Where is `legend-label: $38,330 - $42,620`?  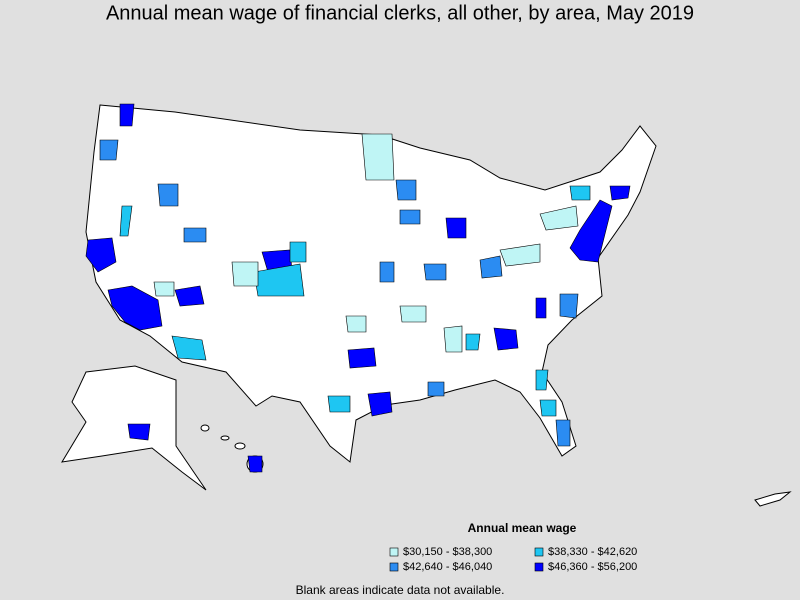 legend-label: $38,330 - $42,620 is located at coordinates (592, 552).